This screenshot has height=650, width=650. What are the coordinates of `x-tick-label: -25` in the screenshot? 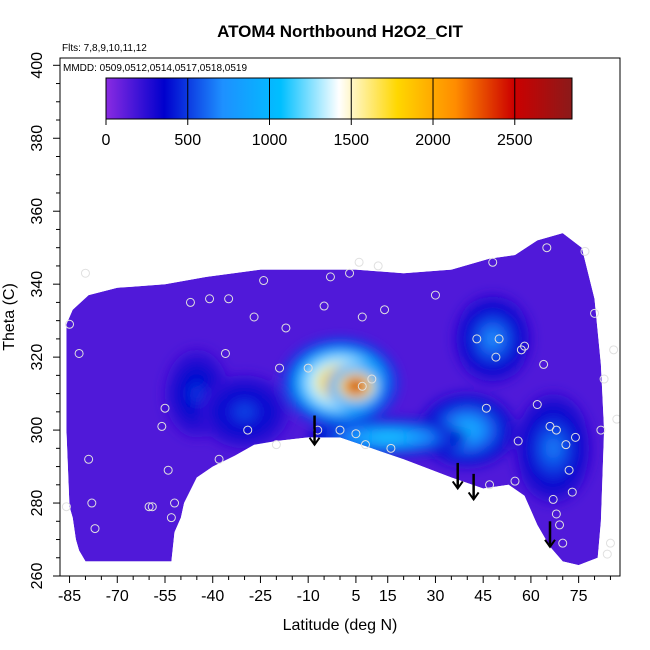 It's located at (260, 596).